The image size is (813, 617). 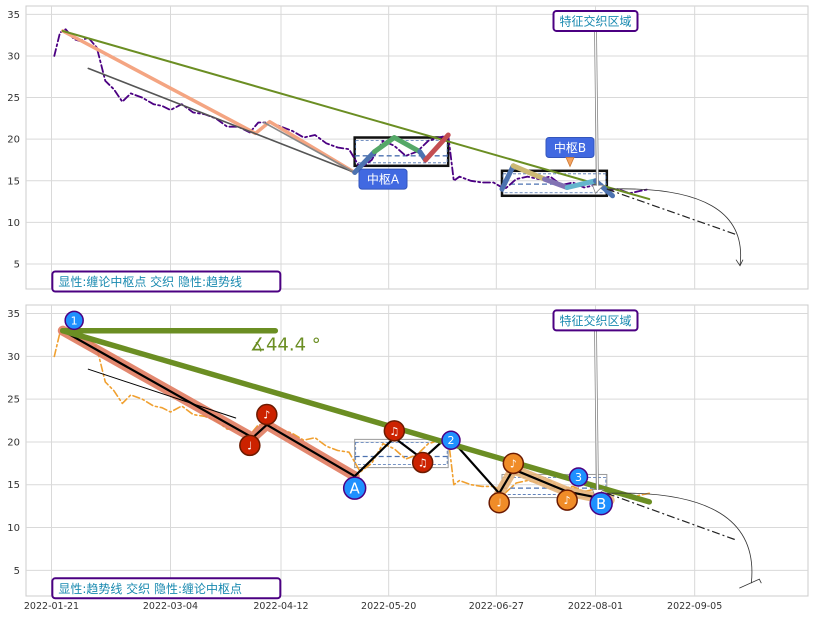 I want to click on pivot-inner-box, so click(x=554, y=183).